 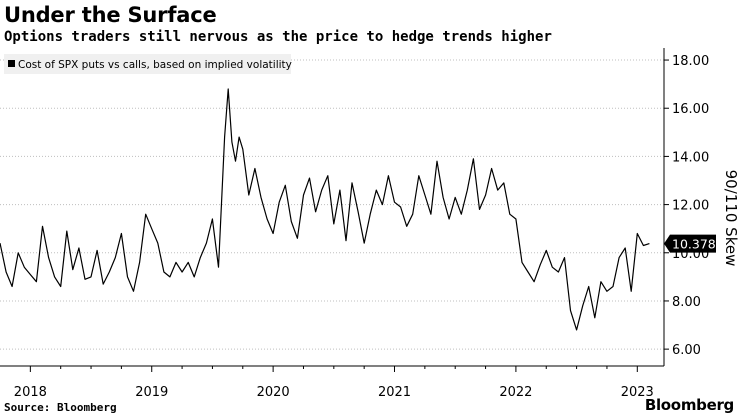 What do you see at coordinates (689, 405) in the screenshot?
I see `bloomberg-logo: Bloomberg` at bounding box center [689, 405].